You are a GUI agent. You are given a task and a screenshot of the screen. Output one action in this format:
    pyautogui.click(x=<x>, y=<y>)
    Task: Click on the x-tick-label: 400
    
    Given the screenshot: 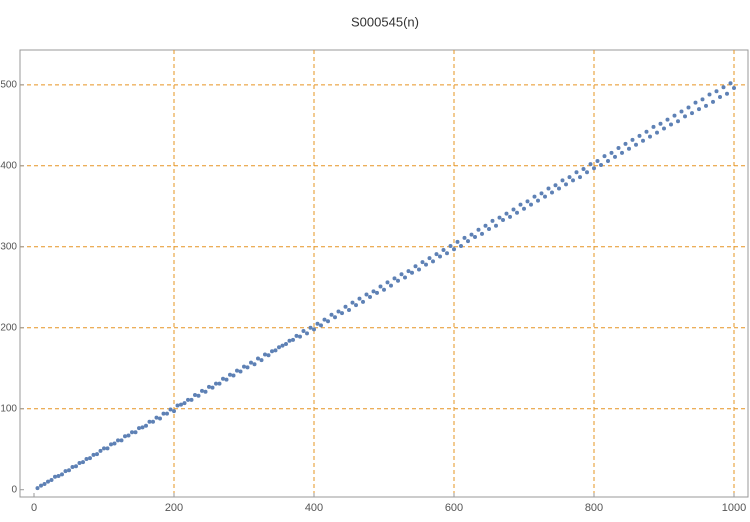 What is the action you would take?
    pyautogui.click(x=314, y=508)
    